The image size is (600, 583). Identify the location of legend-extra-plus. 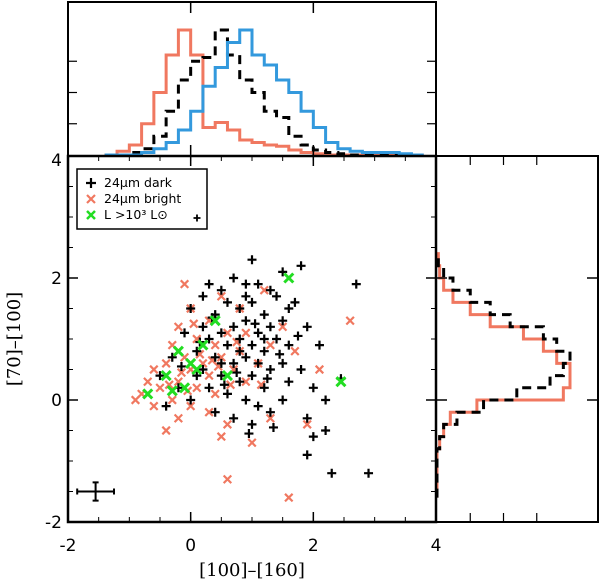
(197, 218).